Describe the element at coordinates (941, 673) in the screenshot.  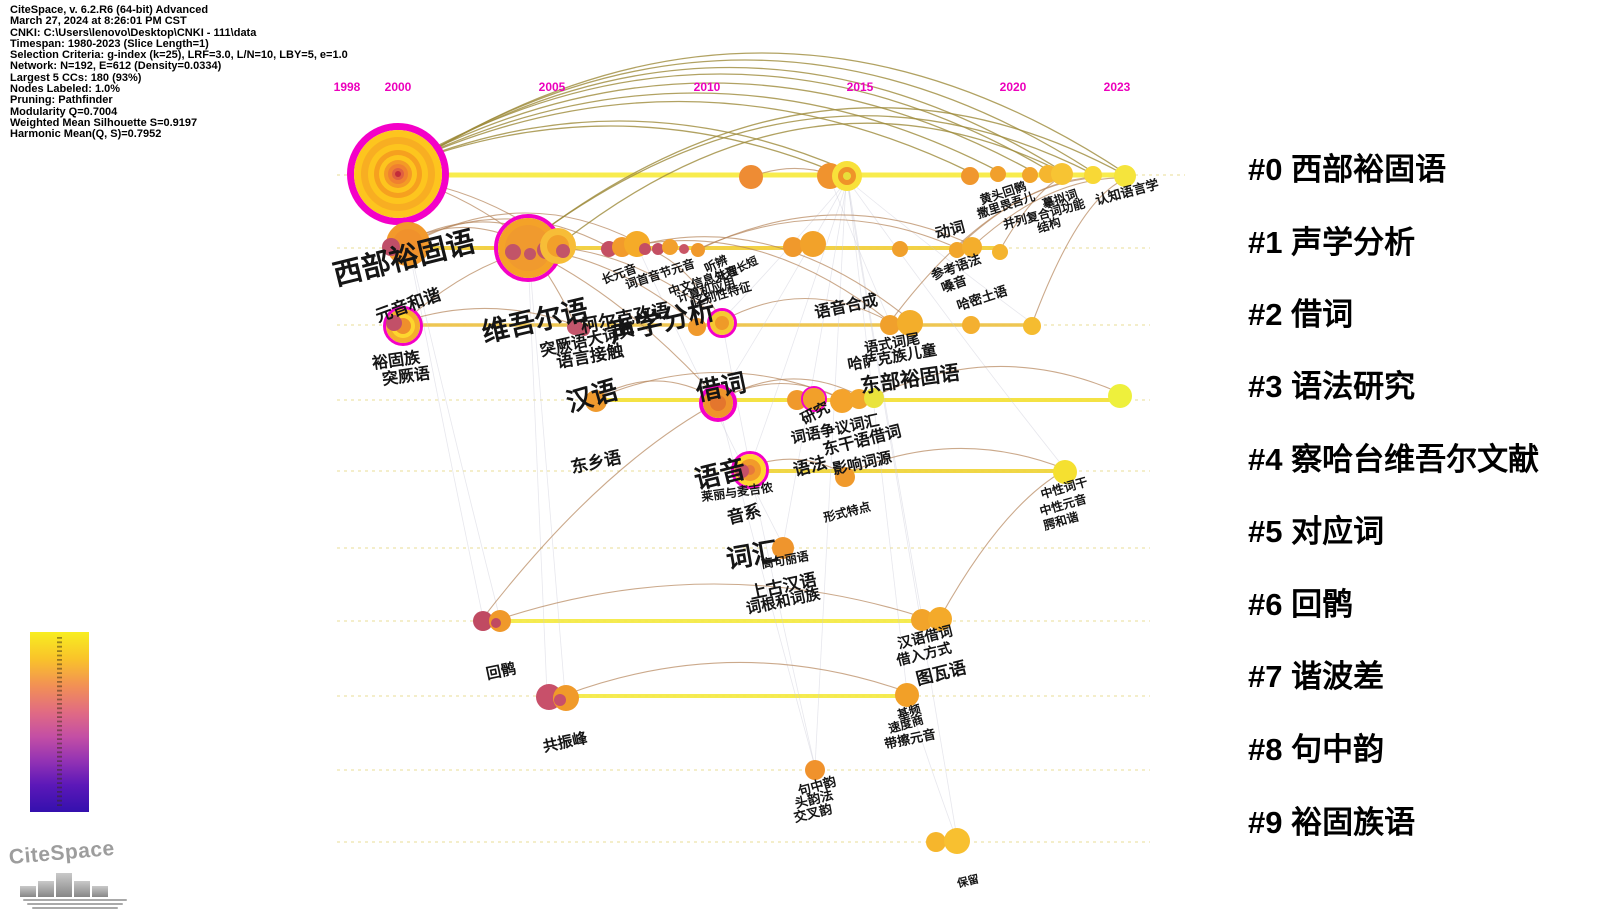
I see `keyword-label: 图瓦语` at that location.